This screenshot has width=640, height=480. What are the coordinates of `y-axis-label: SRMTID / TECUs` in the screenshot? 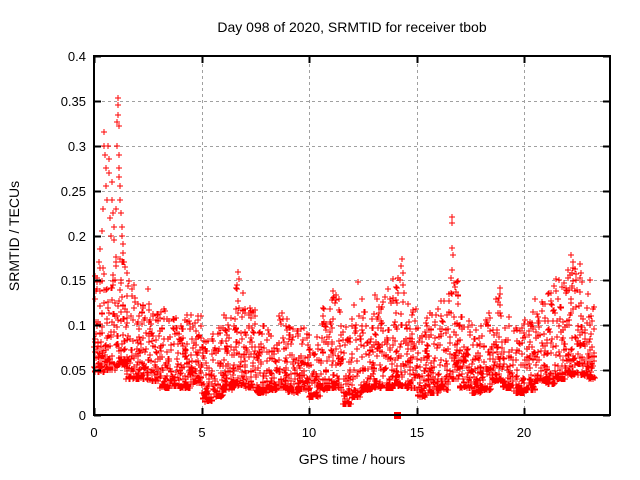 It's located at (14, 236).